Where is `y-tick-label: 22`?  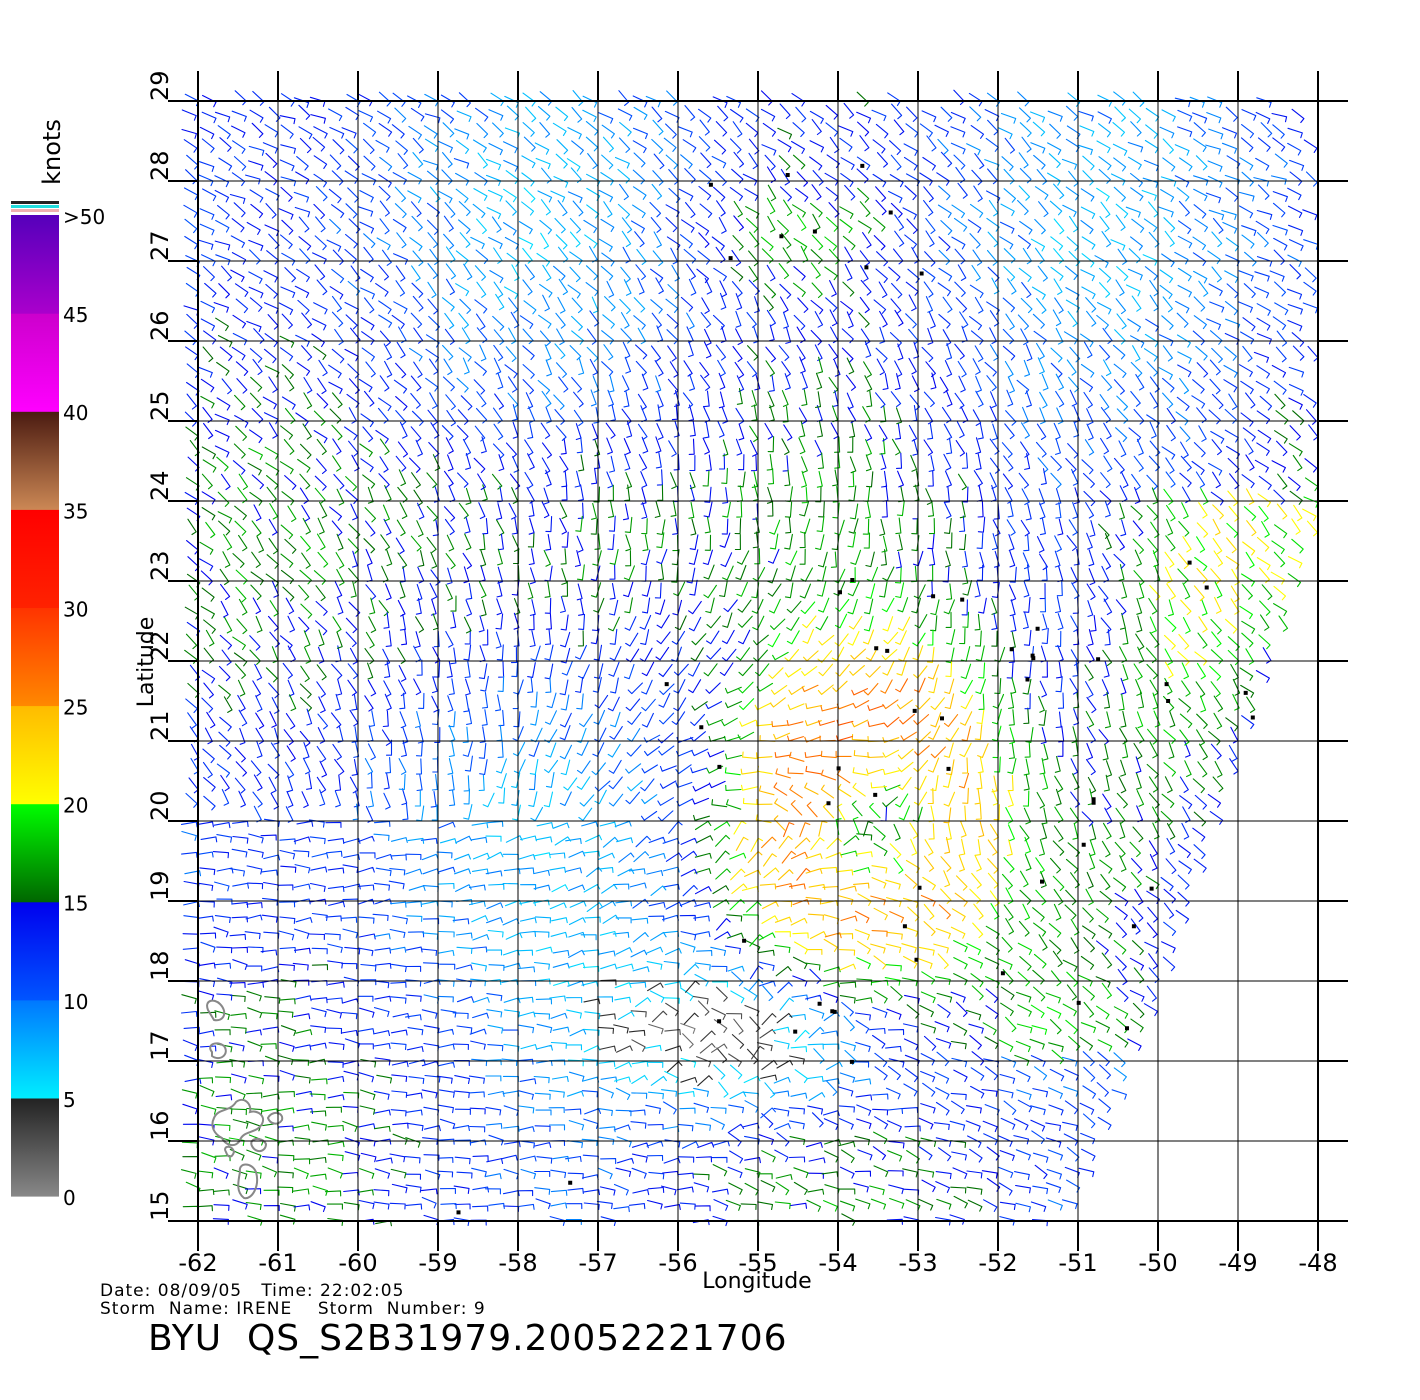
y-tick-label: 22 is located at coordinates (160, 645).